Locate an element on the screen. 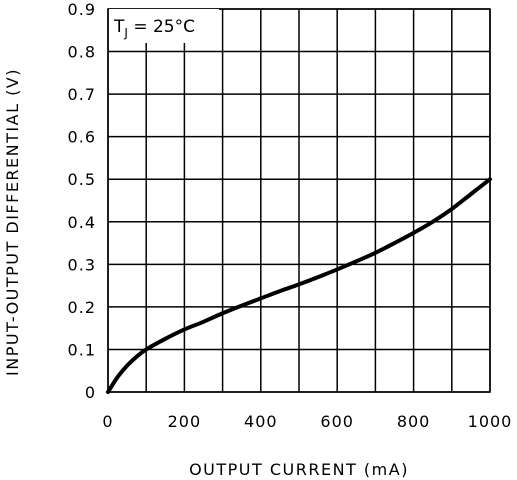 This screenshot has height=480, width=517. y-tick-label: 0.8 is located at coordinates (82, 52).